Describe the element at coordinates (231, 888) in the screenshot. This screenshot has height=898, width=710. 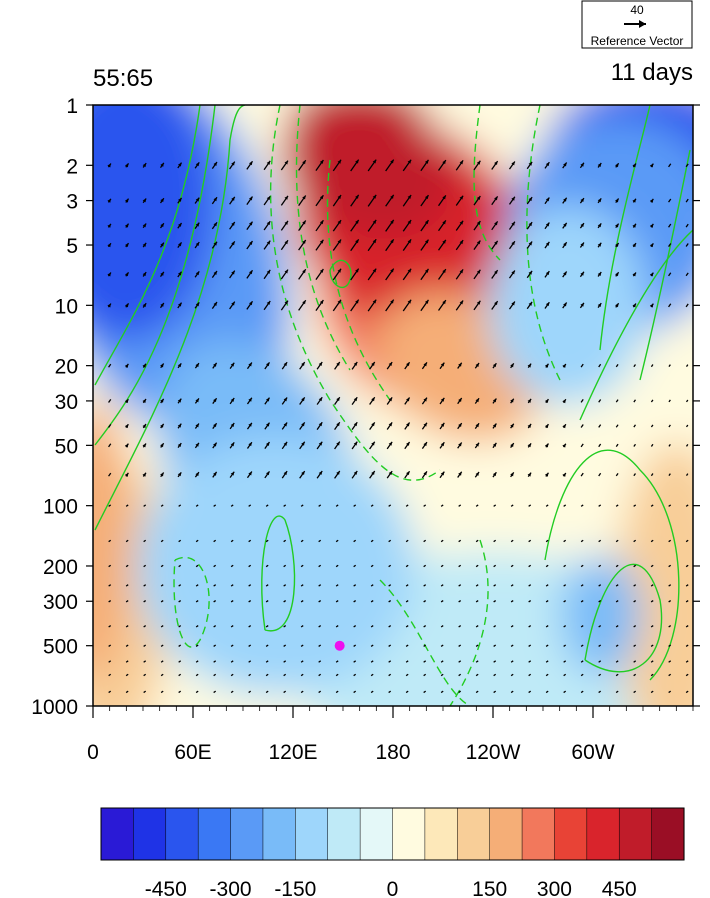
I see `colorbar-tick-label: -300` at that location.